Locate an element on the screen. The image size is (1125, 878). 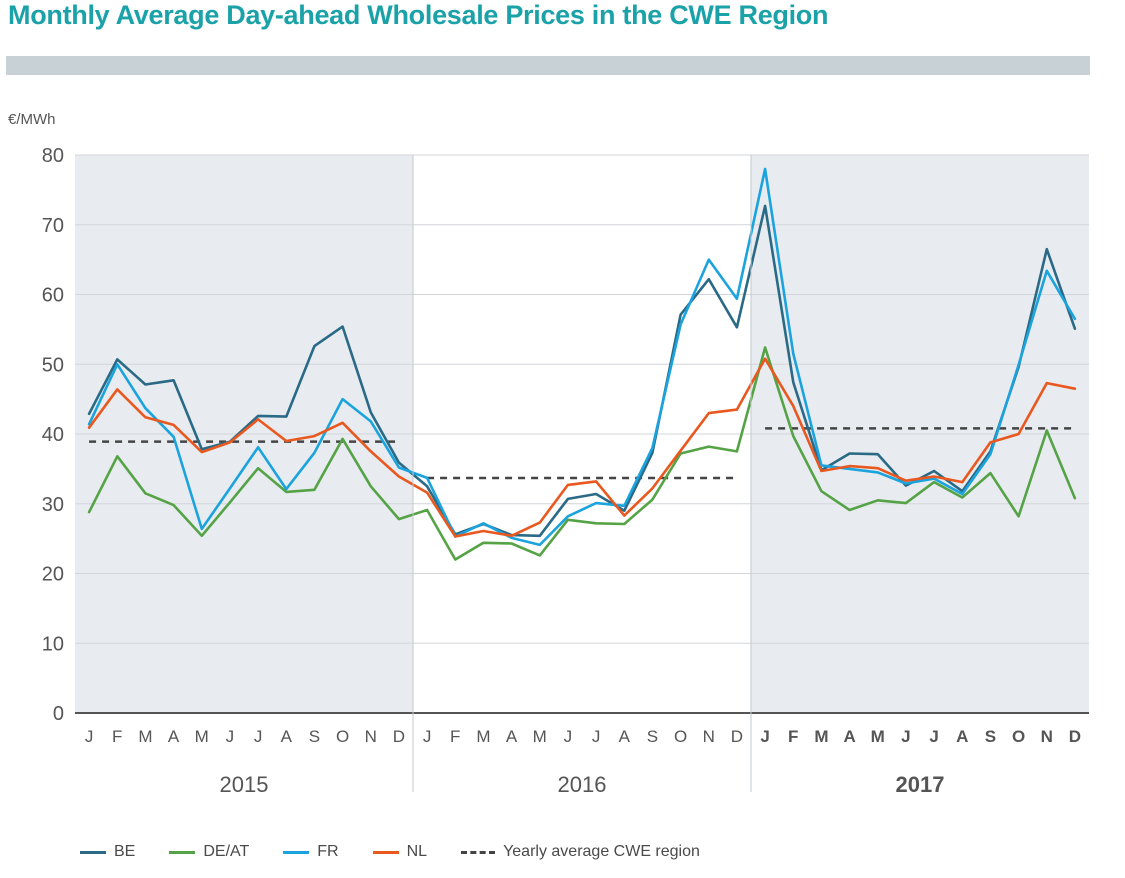
x-tick-label-32: S is located at coordinates (990, 736).